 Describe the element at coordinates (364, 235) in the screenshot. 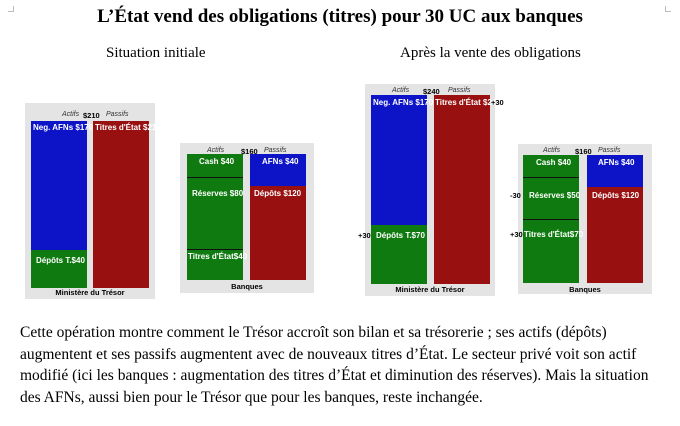

I see `after-treasury-asset-delta: +30` at that location.